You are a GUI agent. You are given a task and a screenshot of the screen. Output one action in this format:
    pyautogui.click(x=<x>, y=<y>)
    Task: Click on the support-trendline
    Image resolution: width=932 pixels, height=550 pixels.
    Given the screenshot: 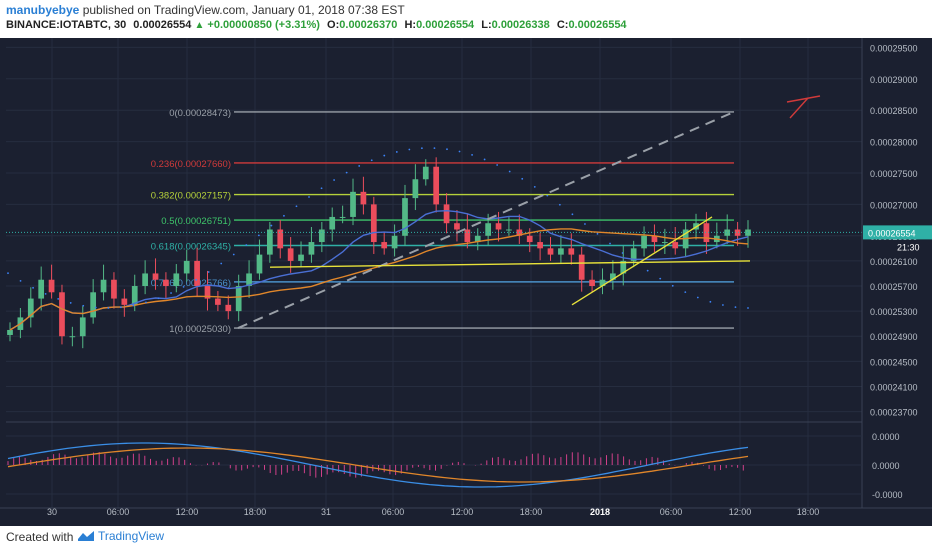 What is the action you would take?
    pyautogui.click(x=510, y=264)
    